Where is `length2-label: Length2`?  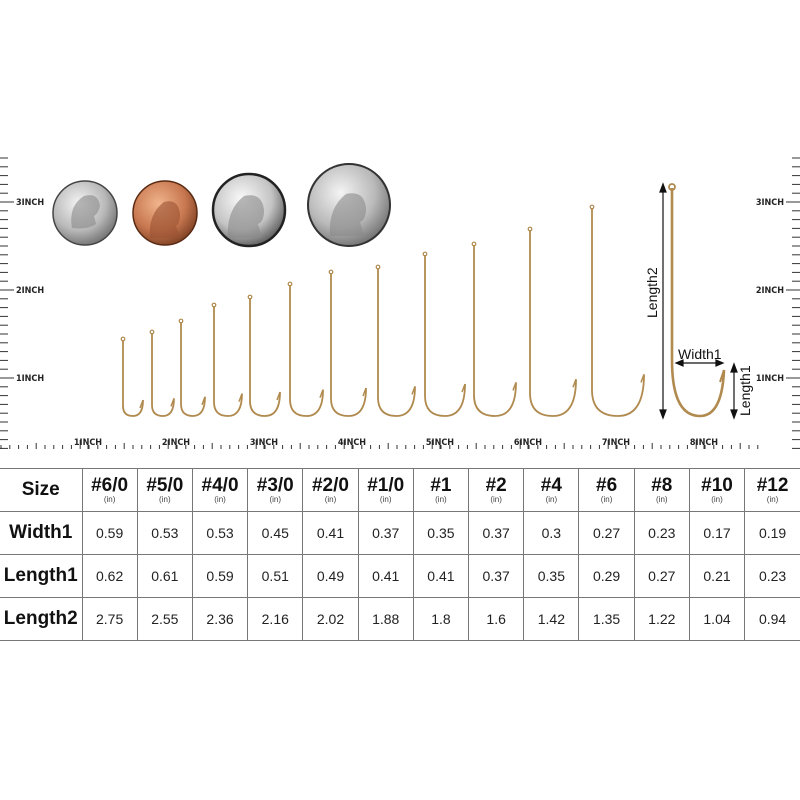
length2-label: Length2 is located at coordinates (652, 292).